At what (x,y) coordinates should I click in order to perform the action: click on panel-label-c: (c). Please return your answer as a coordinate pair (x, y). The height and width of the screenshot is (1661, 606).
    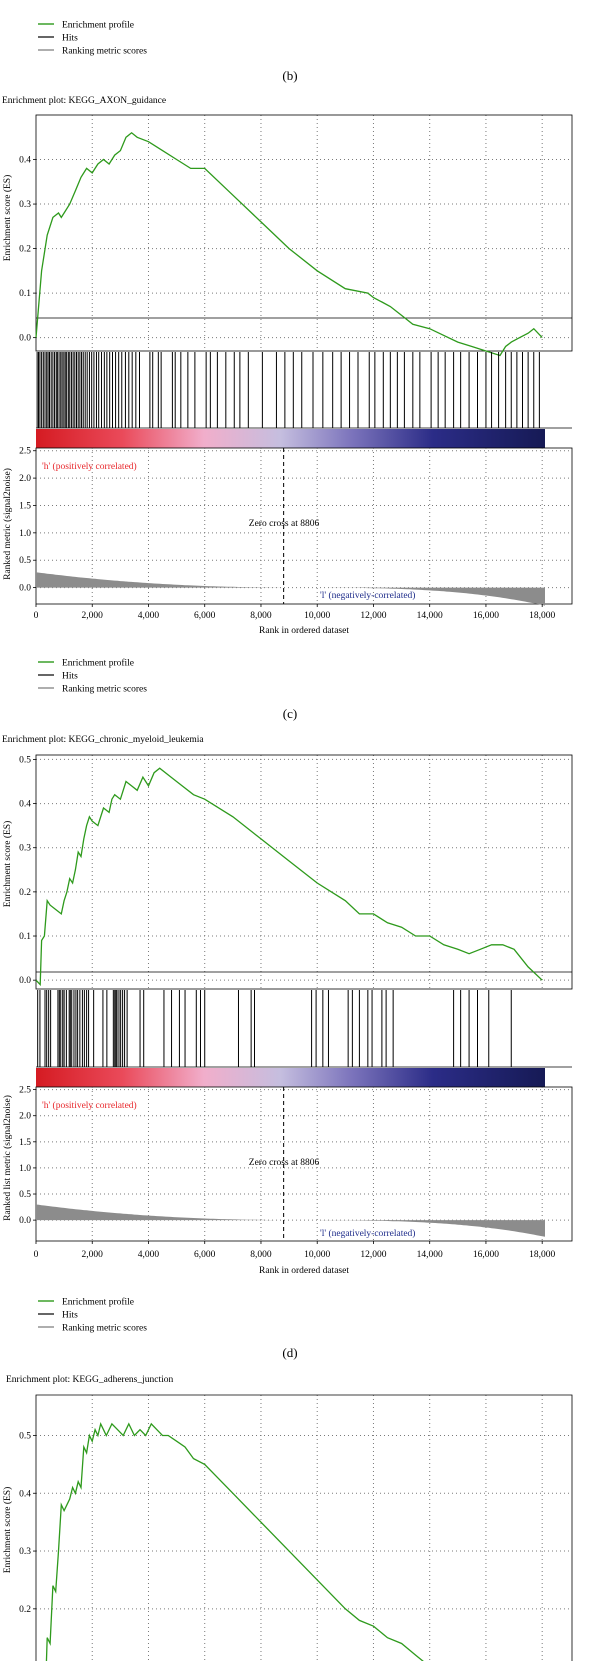
    Looking at the image, I should click on (290, 713).